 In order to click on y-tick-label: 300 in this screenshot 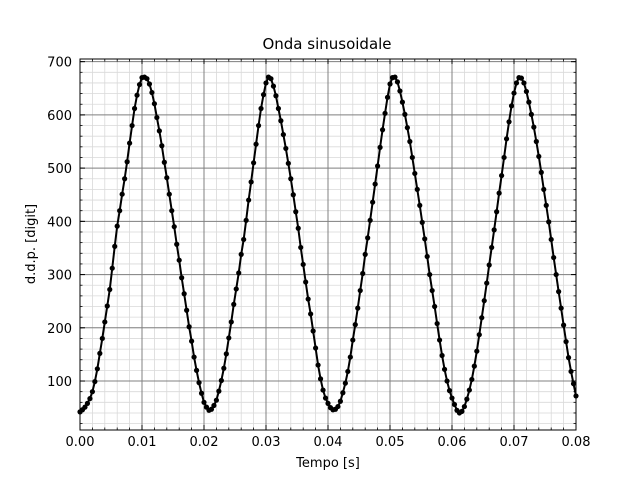, I will do `click(59, 276)`.